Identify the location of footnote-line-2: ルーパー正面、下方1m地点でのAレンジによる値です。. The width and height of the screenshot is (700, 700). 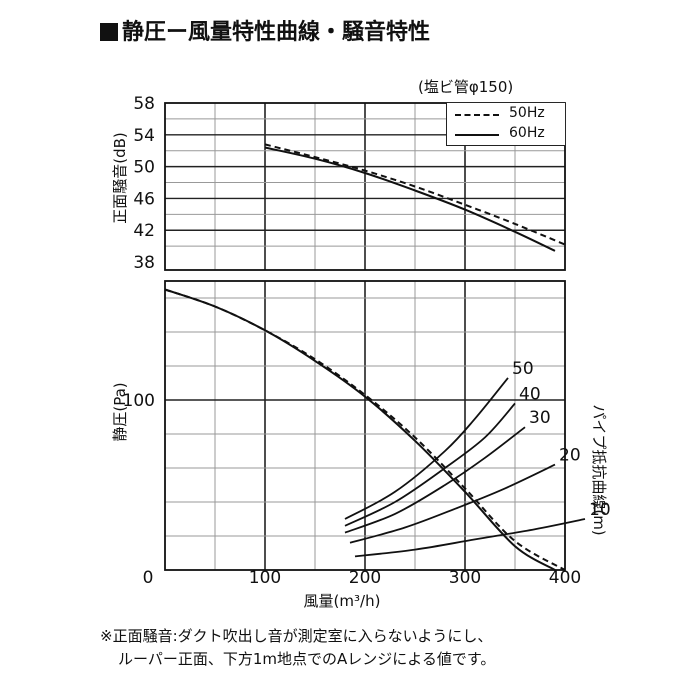
(307, 659).